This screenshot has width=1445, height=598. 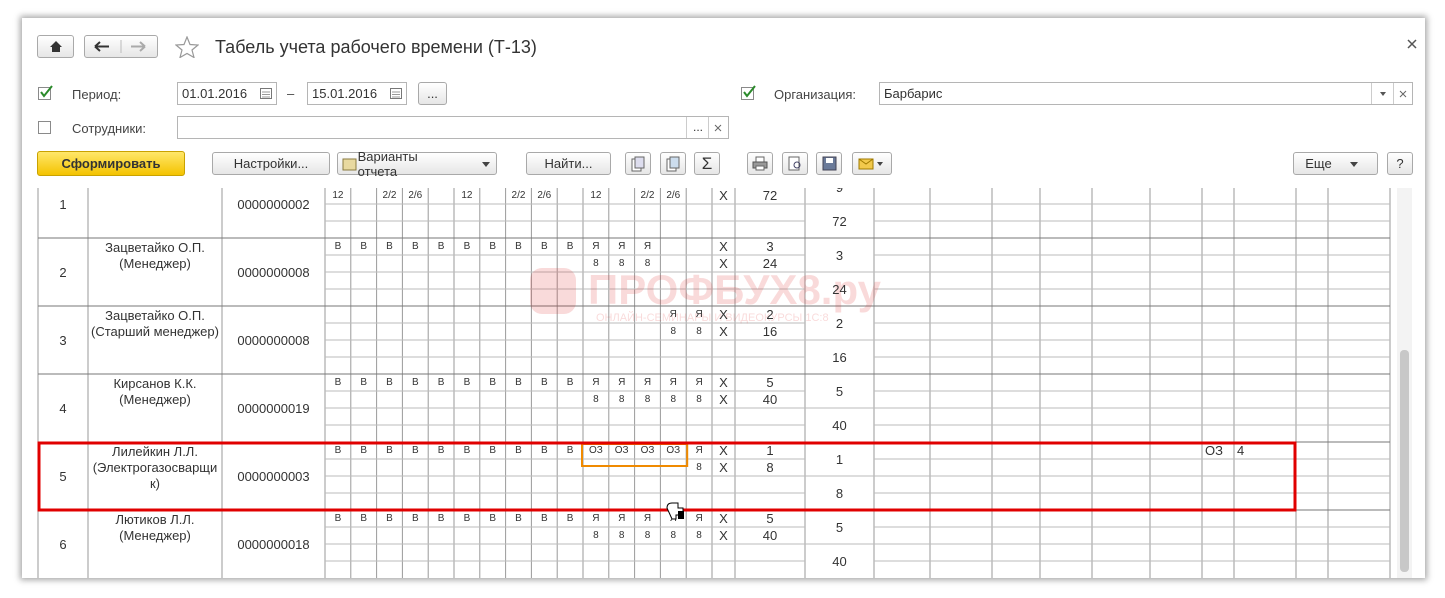 I want to click on preview-button, so click(x=795, y=163).